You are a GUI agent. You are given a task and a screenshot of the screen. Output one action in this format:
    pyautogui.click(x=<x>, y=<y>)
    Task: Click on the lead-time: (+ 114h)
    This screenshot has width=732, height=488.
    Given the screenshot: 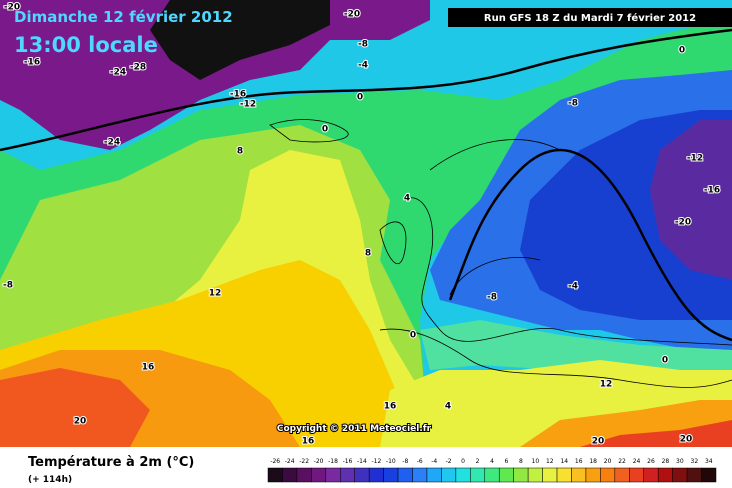 What is the action you would take?
    pyautogui.click(x=50, y=480)
    